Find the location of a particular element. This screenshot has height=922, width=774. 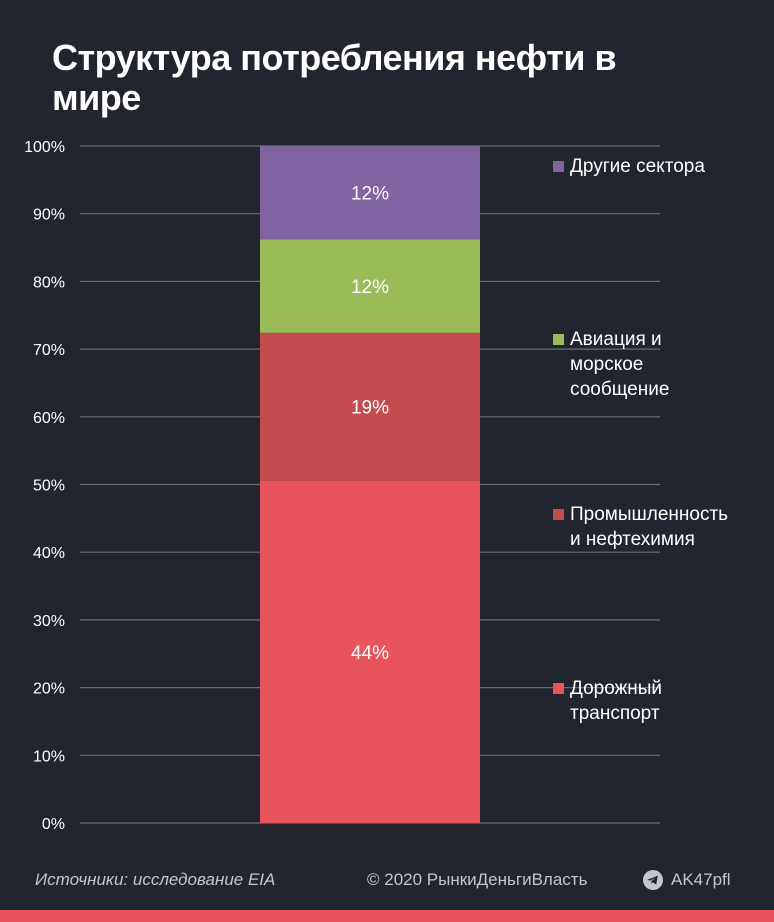

legend-swatch-aviation is located at coordinates (558, 339).